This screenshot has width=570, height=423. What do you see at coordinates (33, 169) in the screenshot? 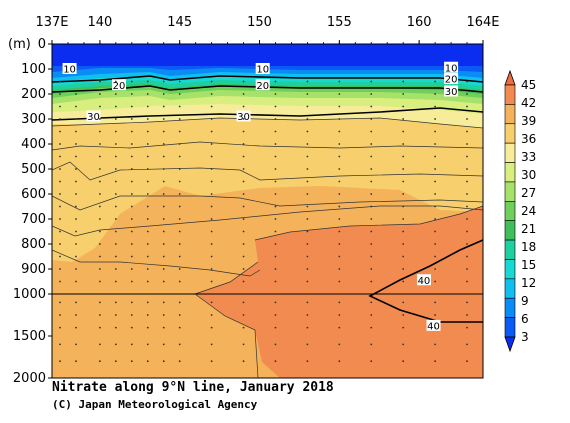
I see `y-tick-label: 500` at bounding box center [33, 169].